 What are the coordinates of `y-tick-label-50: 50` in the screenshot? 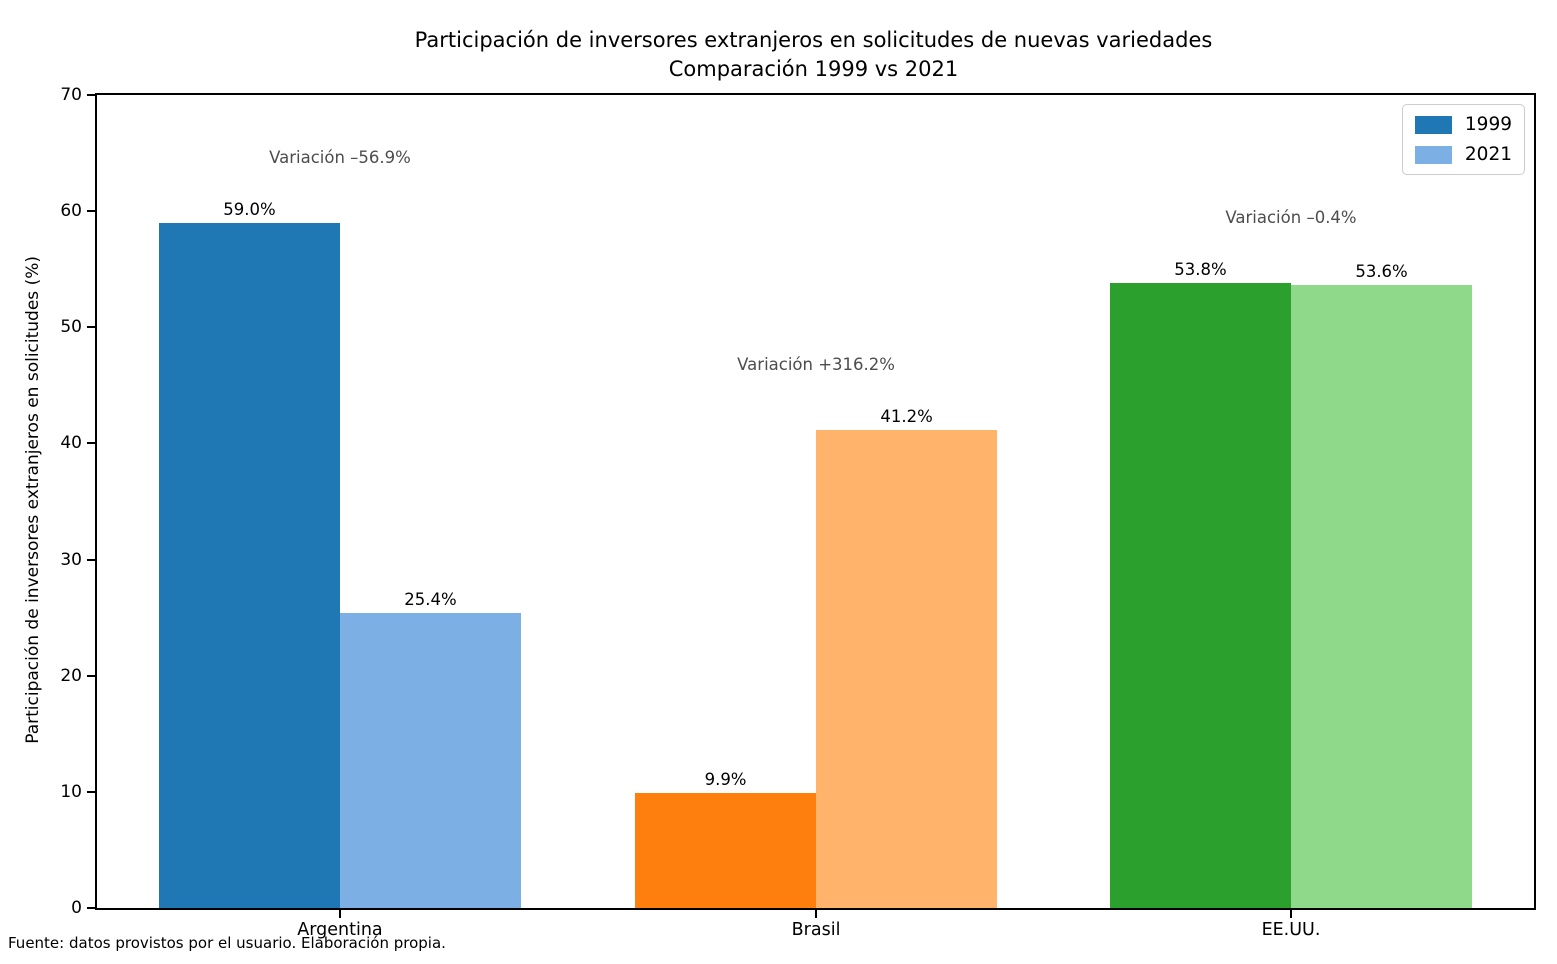 It's located at (71, 327).